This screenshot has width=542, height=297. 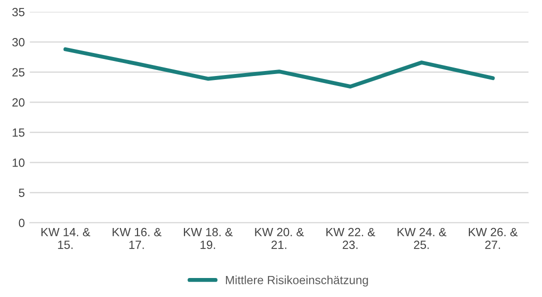 I want to click on x-tick-label: KW 18. & 19., so click(x=208, y=238).